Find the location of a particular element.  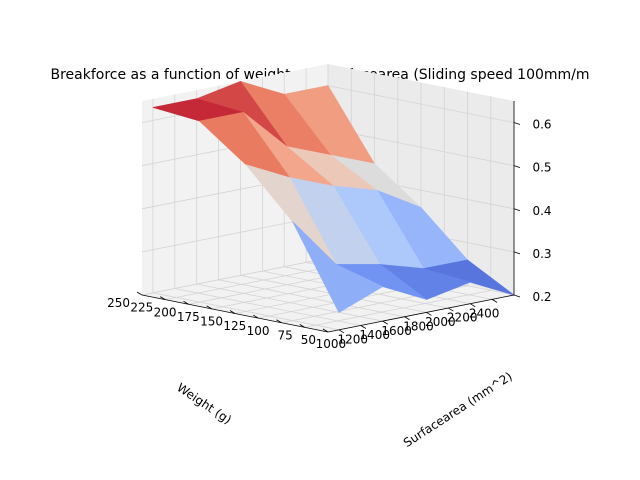

z-tick-label: 0.5 is located at coordinates (541, 168).